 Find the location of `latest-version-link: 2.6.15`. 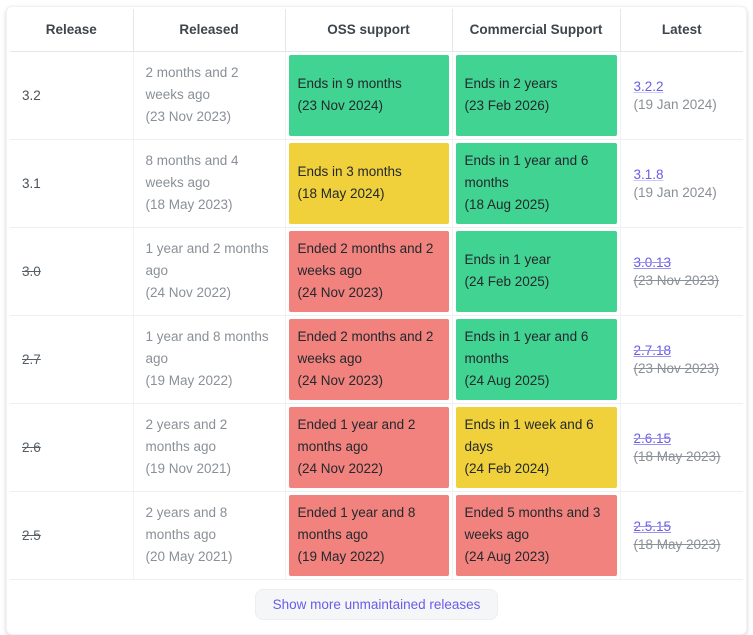

latest-version-link: 2.6.15 is located at coordinates (652, 438).